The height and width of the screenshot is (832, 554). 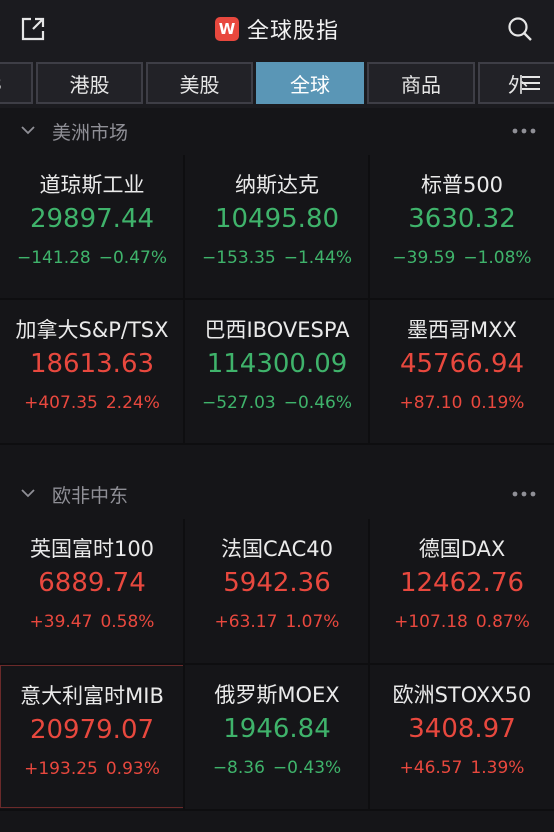 I want to click on index-change: −141.28, so click(x=54, y=258).